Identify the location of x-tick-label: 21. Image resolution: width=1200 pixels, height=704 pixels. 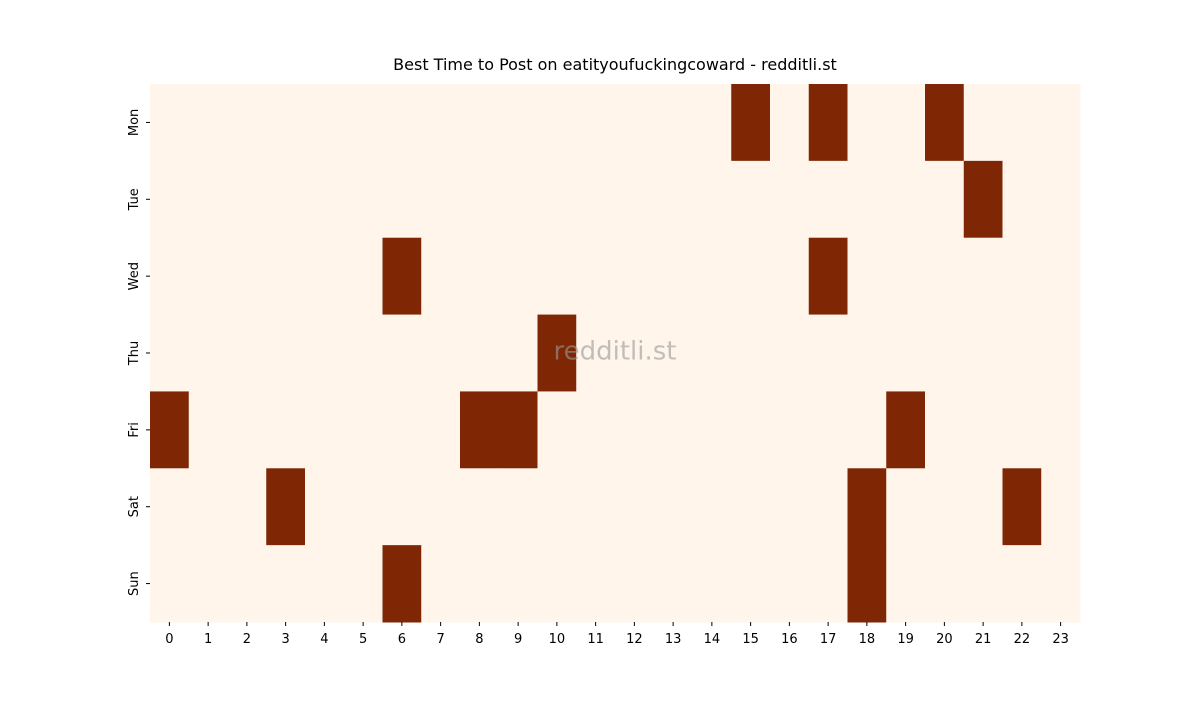
(983, 639).